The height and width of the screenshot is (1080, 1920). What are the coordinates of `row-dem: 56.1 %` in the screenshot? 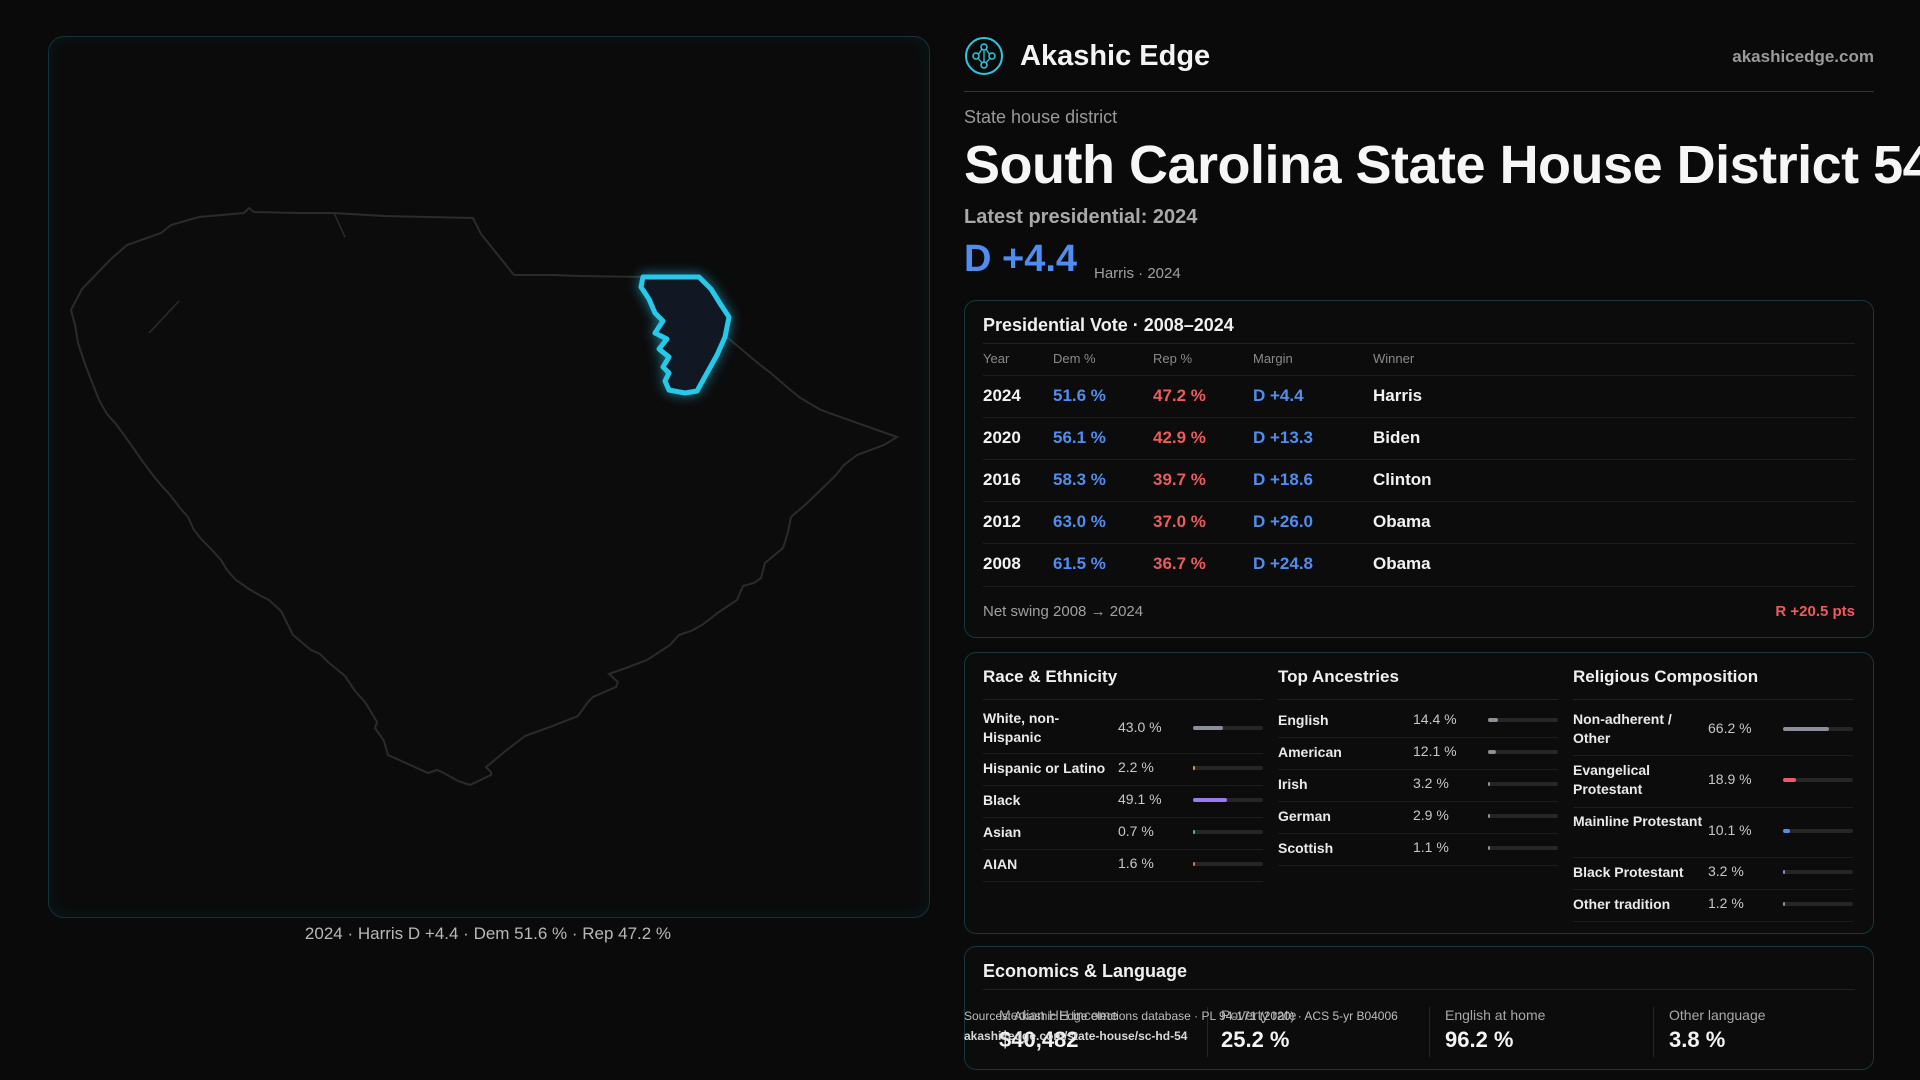 It's located at (1079, 437).